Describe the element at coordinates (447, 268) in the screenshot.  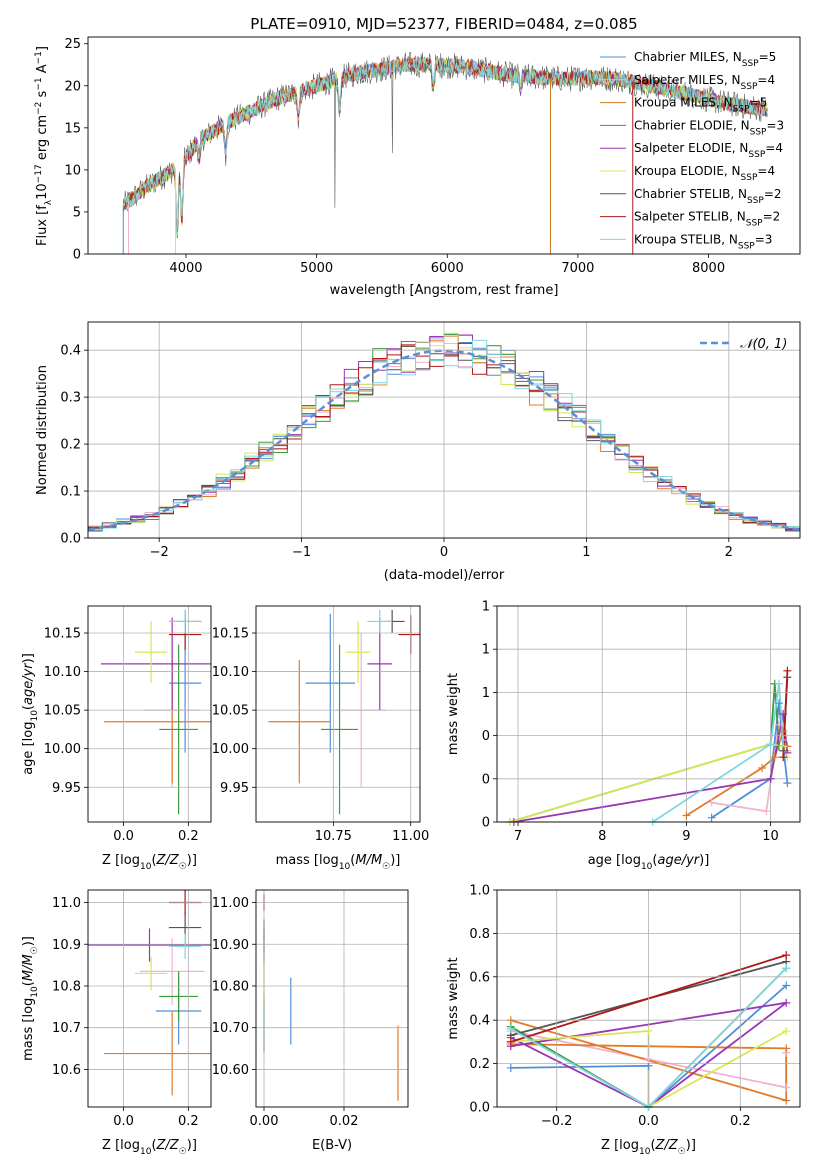
I see `x-tick-label: 6000` at that location.